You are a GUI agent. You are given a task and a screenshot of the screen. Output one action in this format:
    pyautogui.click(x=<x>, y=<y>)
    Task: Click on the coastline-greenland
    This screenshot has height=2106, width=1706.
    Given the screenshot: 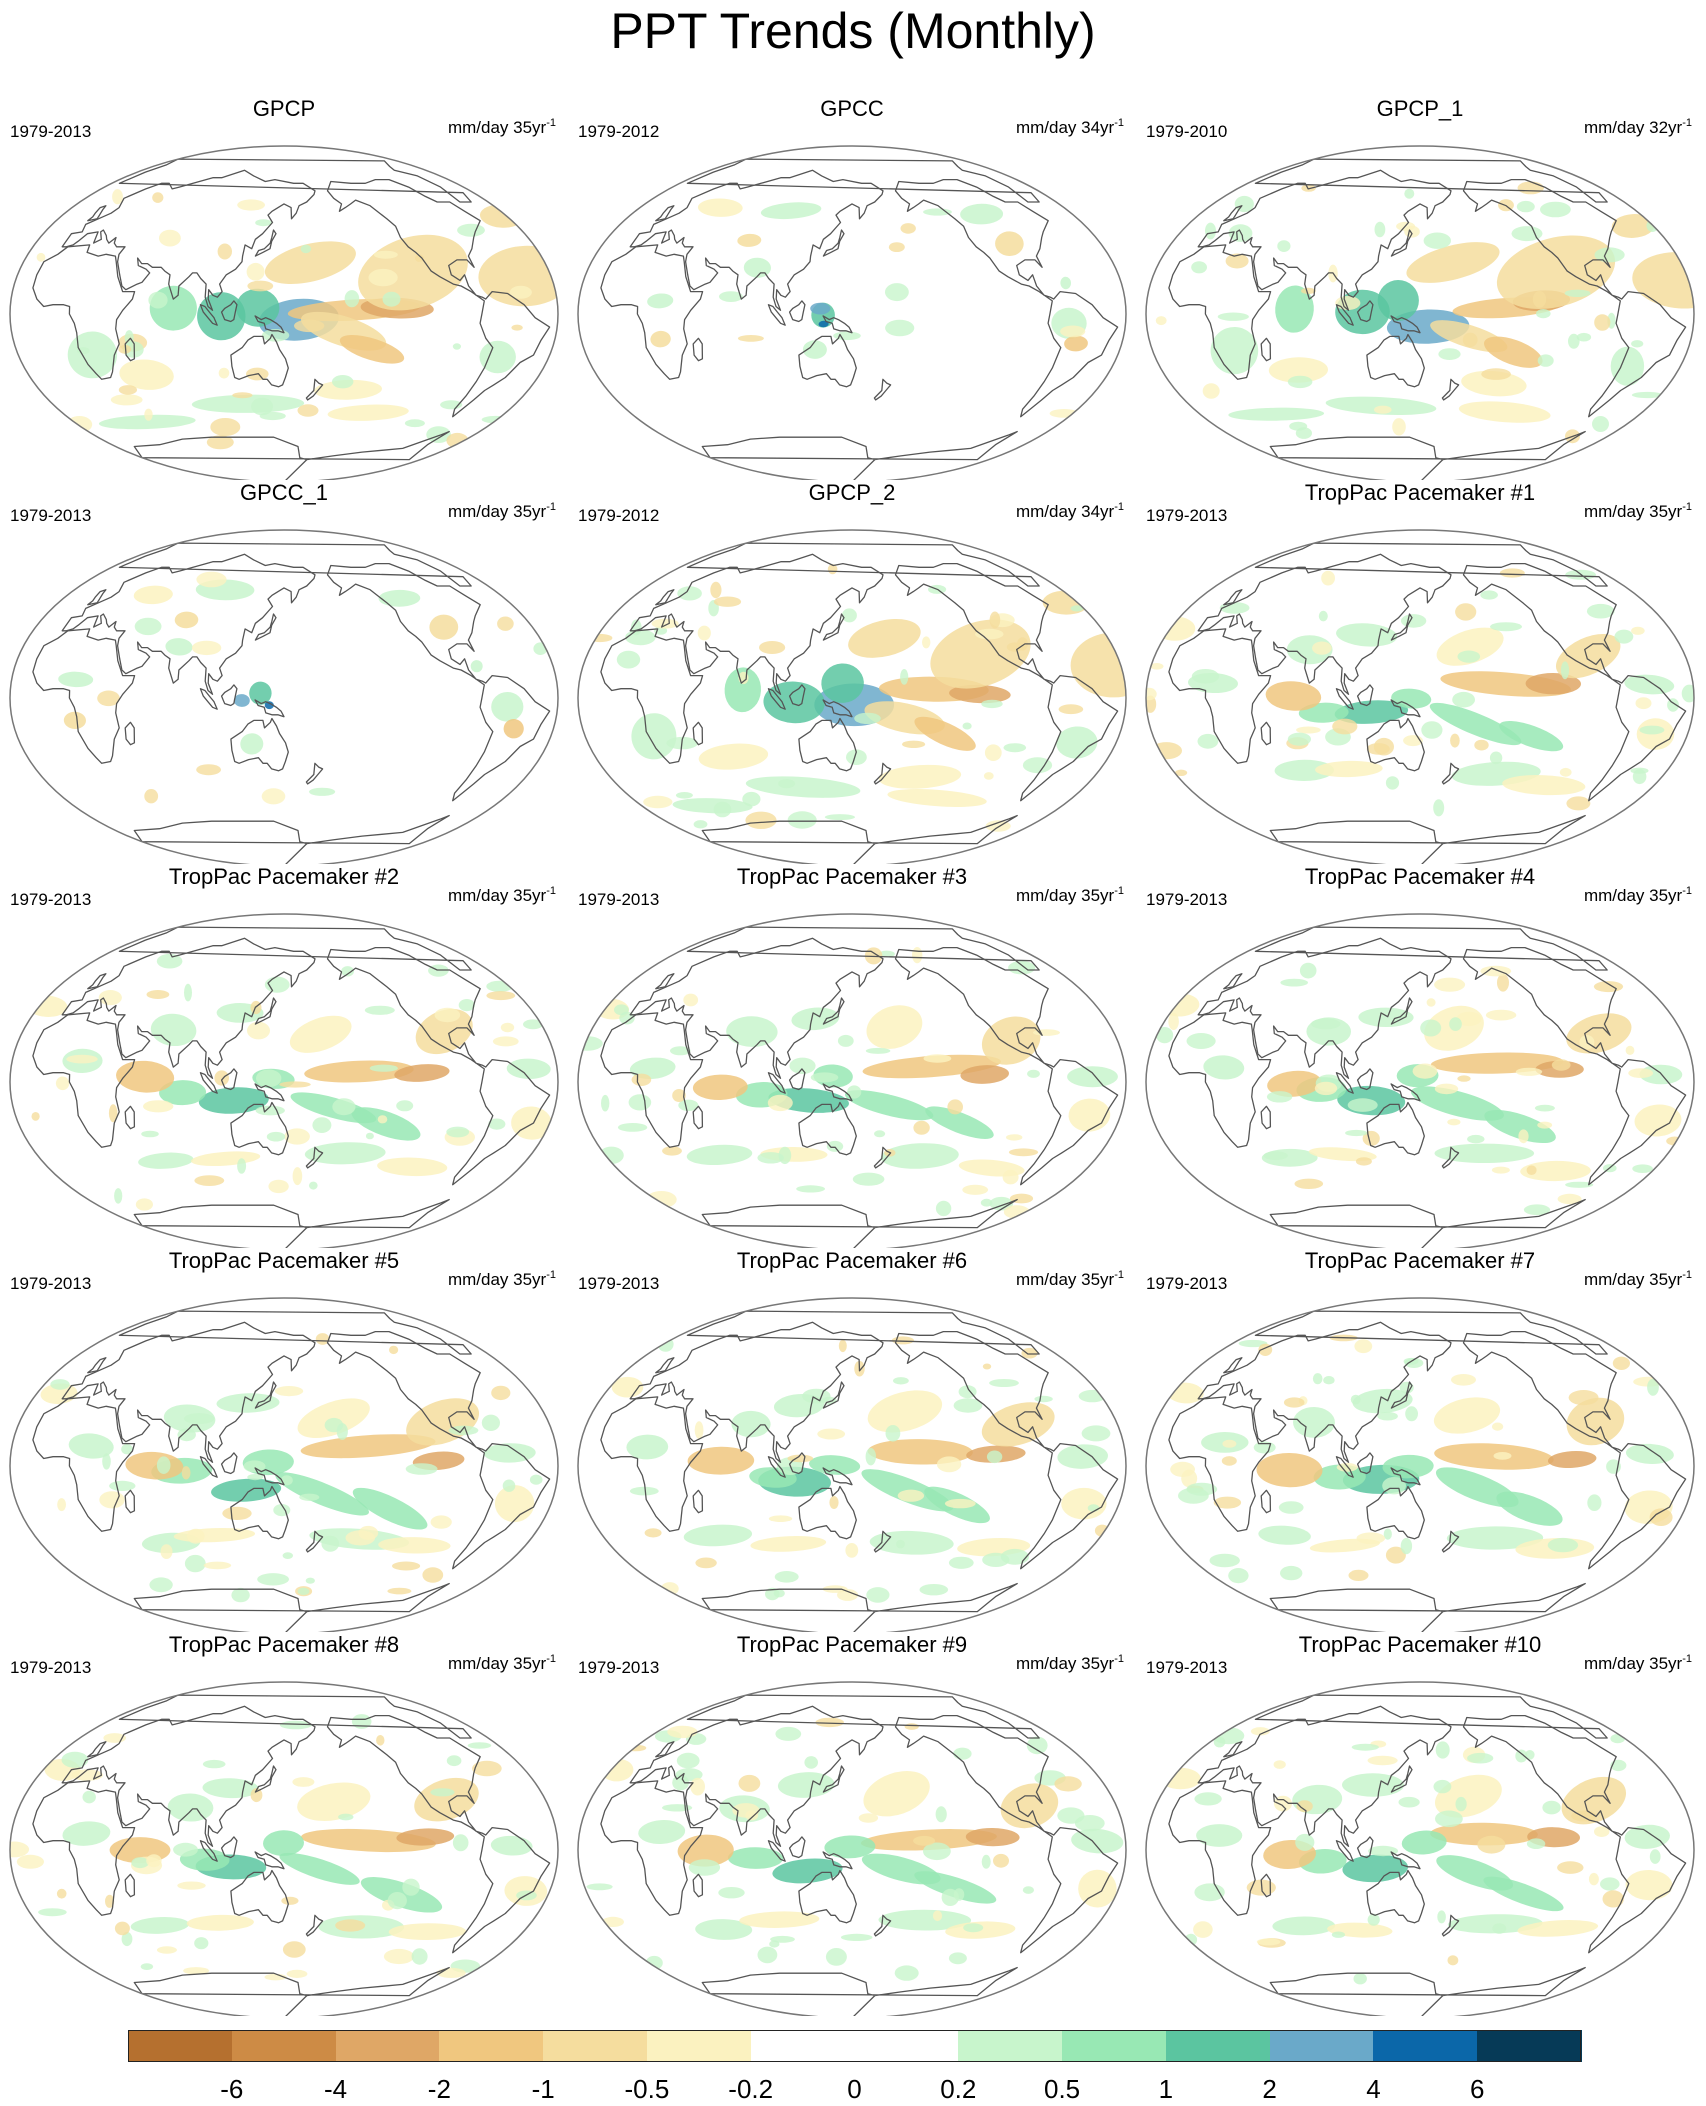 What is the action you would take?
    pyautogui.click(x=1431, y=564)
    